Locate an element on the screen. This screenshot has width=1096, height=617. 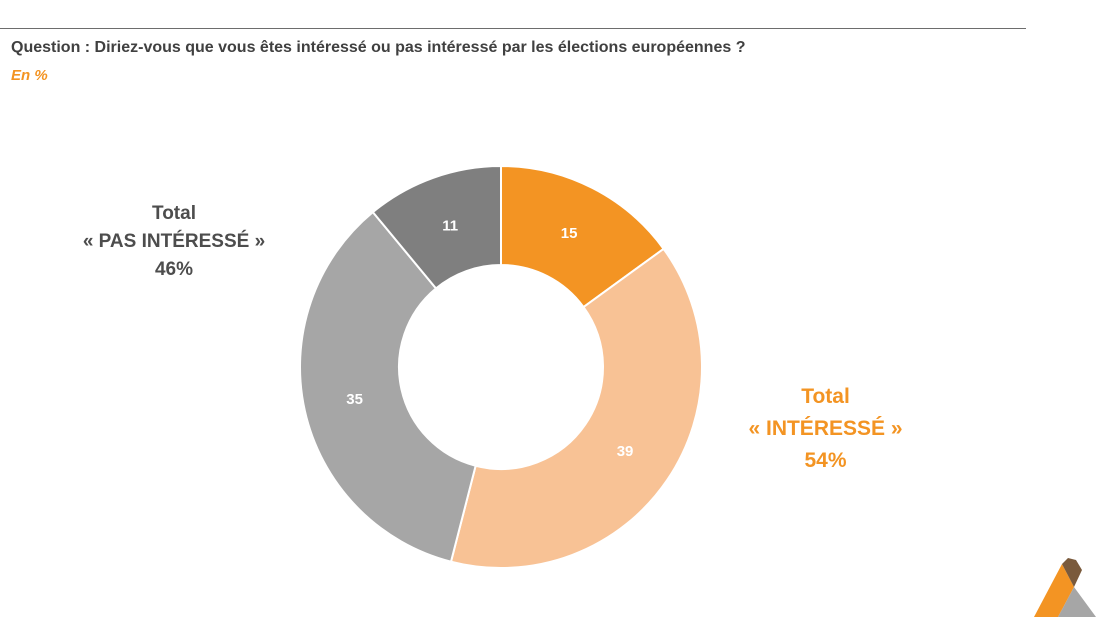
annotation-not-interested: Total « PAS INTÉRESSÉ » 46% is located at coordinates (174, 242).